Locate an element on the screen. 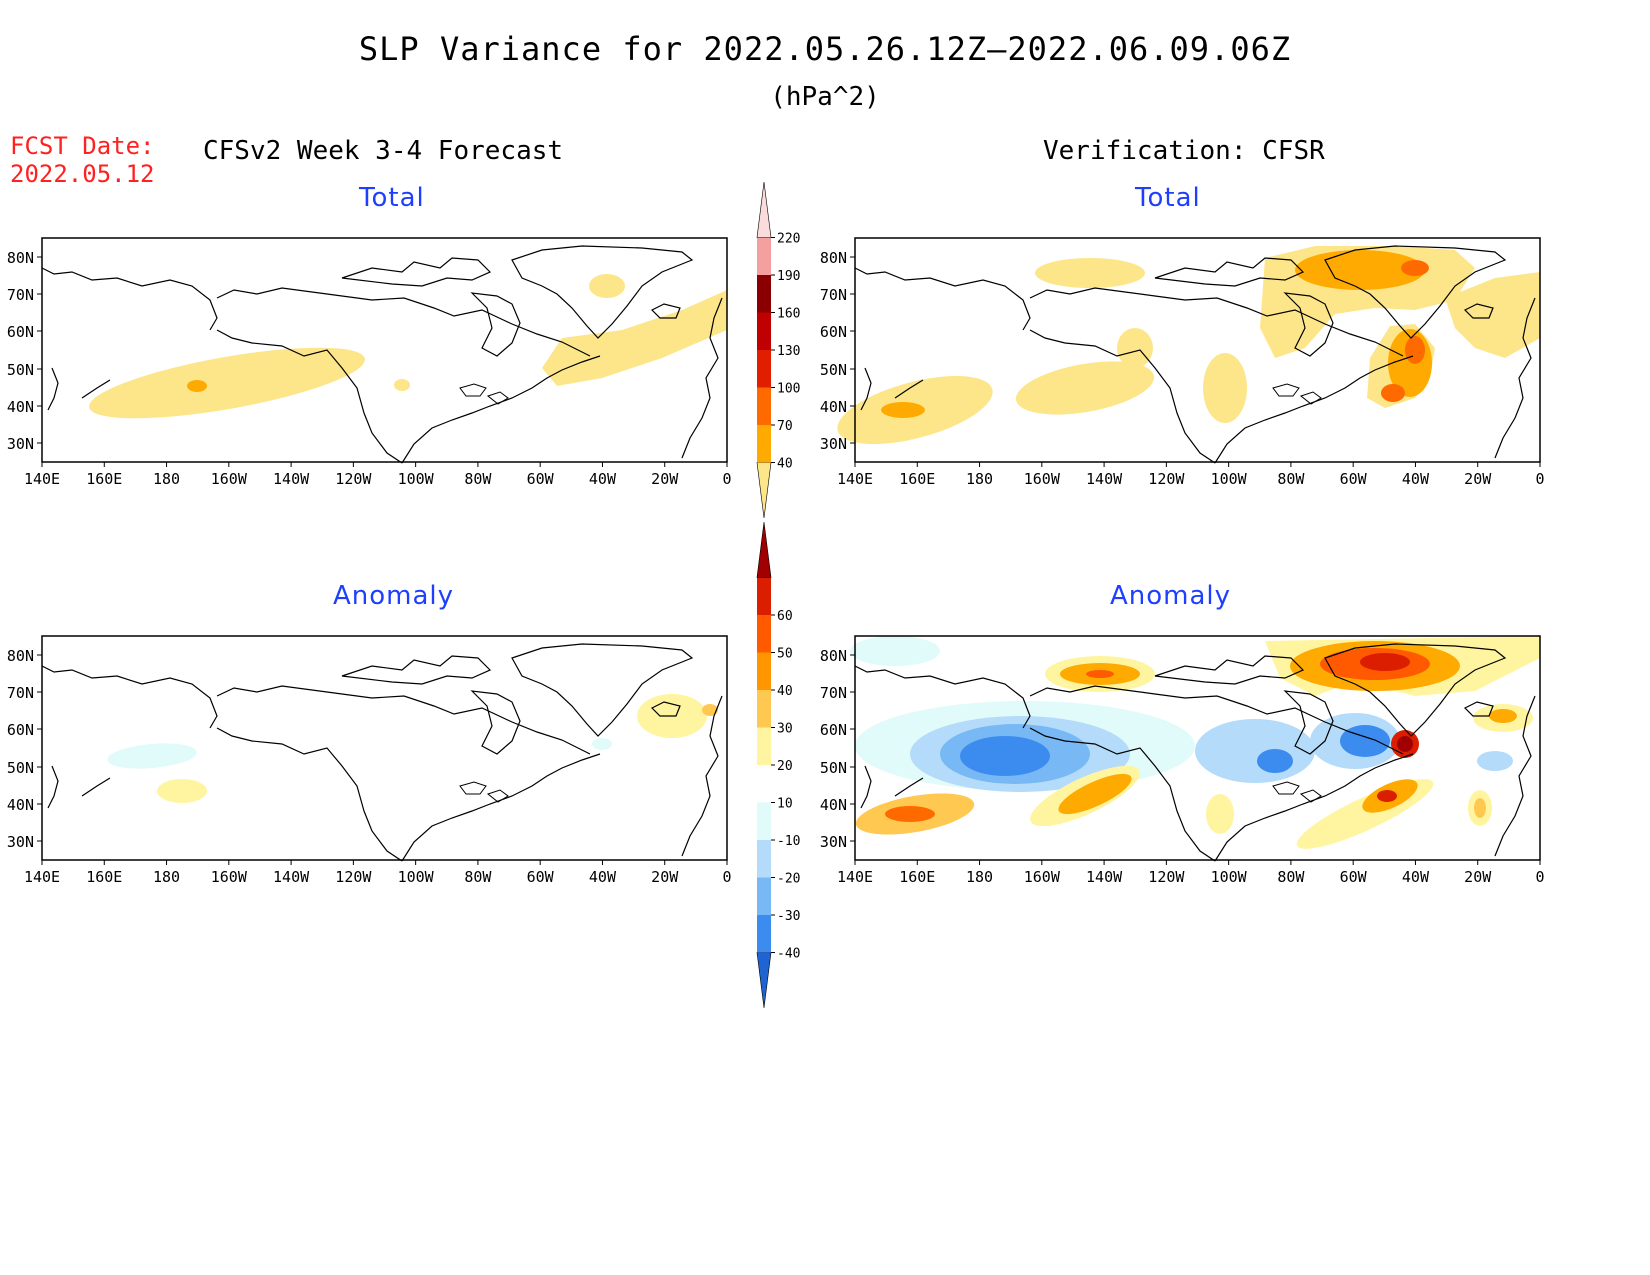 This screenshot has width=1650, height=1275. verification-header: Verification: CFSR is located at coordinates (1184, 151).